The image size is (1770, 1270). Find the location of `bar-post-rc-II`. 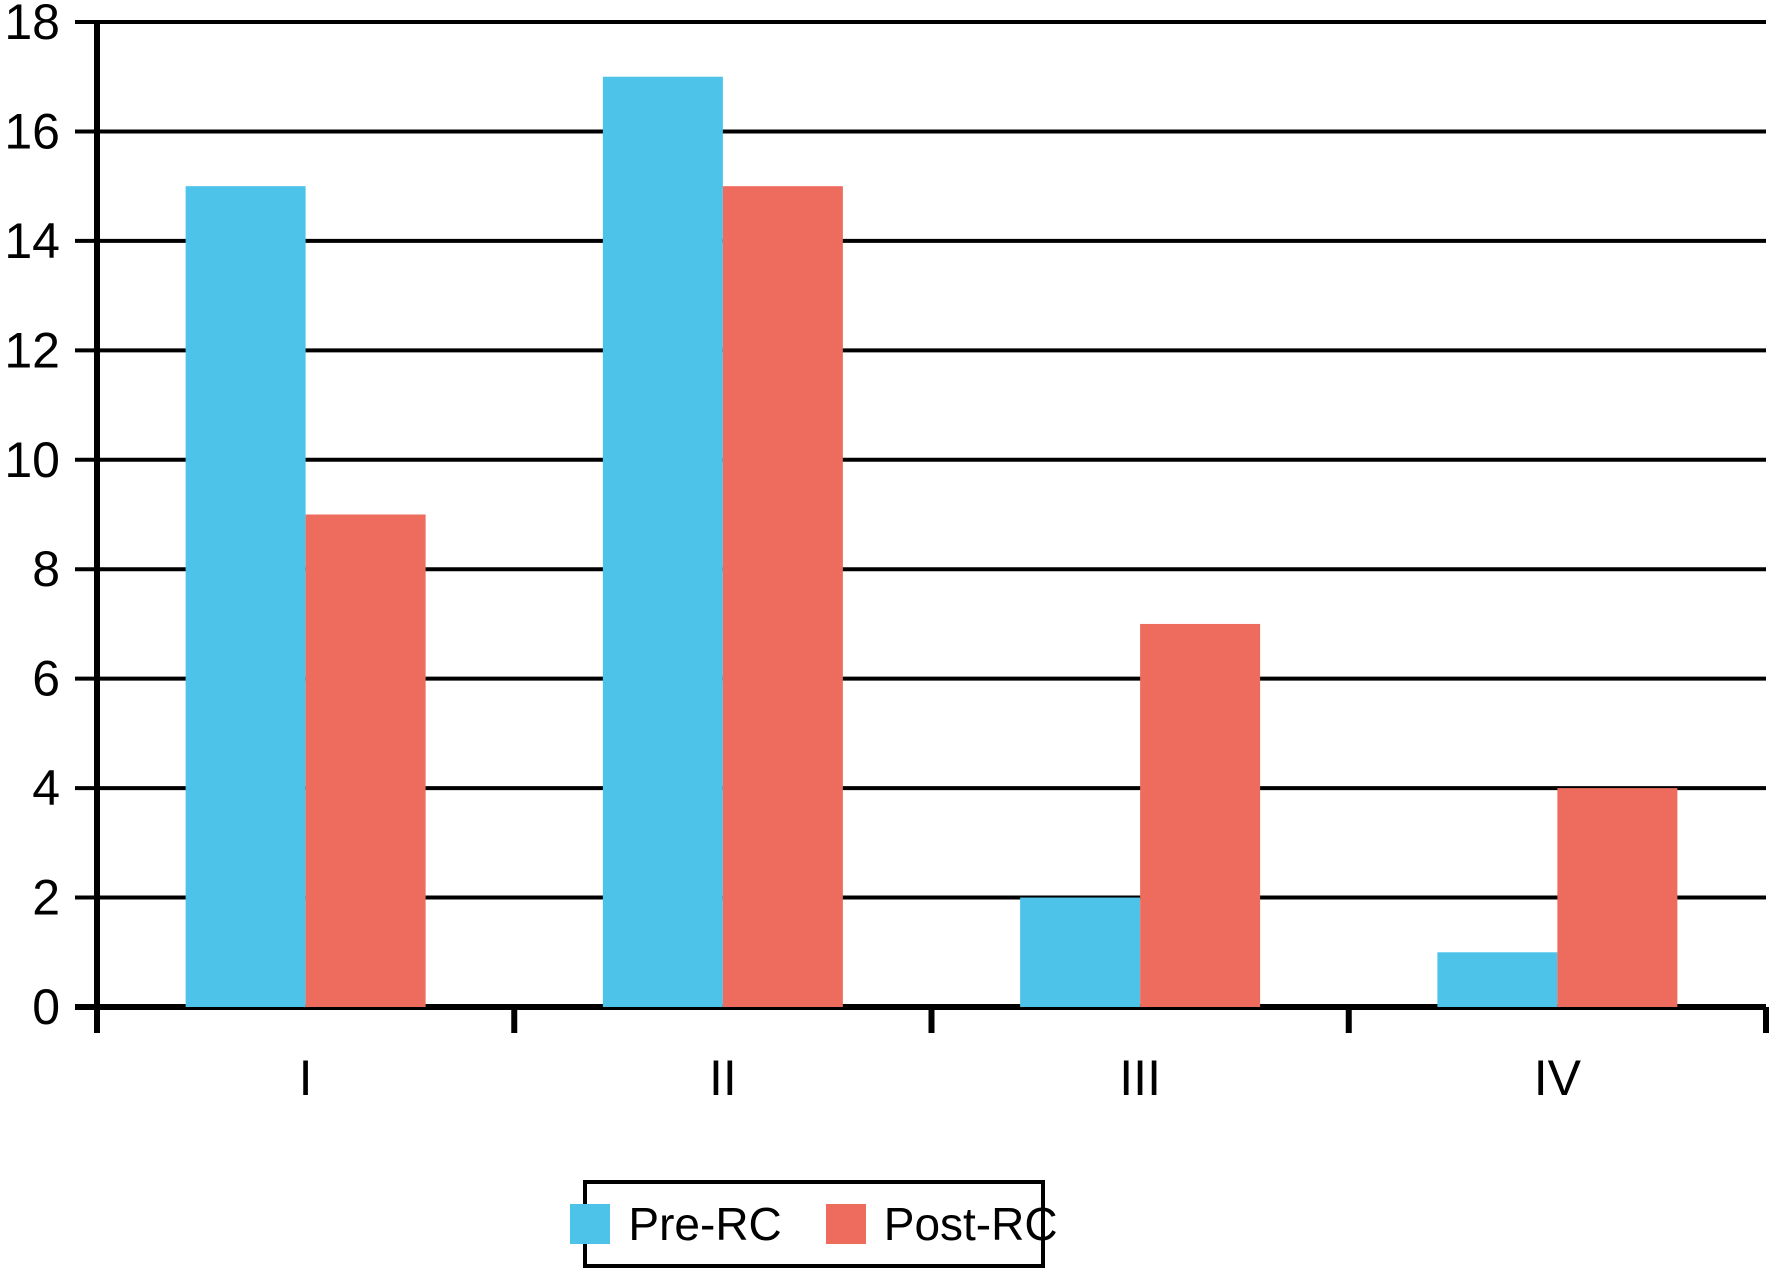

bar-post-rc-II is located at coordinates (782, 596).